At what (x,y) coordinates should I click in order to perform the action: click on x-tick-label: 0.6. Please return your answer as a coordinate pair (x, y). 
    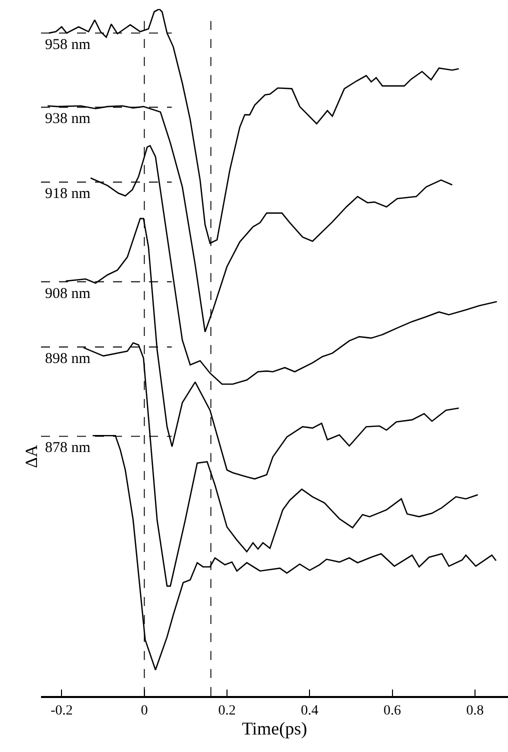
    Looking at the image, I should click on (393, 711).